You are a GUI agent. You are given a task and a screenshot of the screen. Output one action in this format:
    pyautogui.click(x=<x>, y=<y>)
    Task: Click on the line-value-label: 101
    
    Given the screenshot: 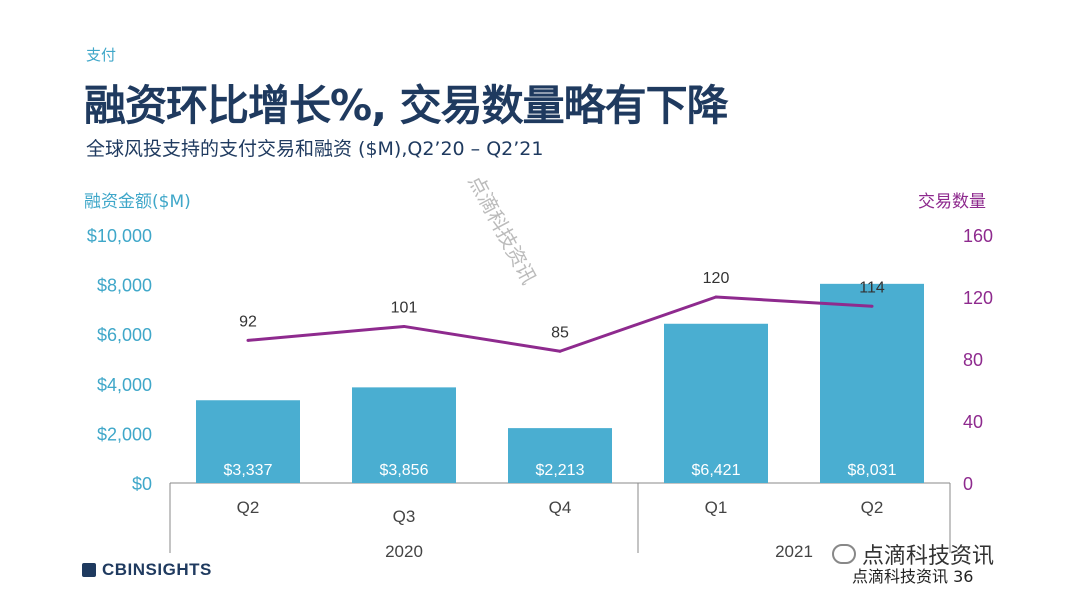 What is the action you would take?
    pyautogui.click(x=404, y=307)
    